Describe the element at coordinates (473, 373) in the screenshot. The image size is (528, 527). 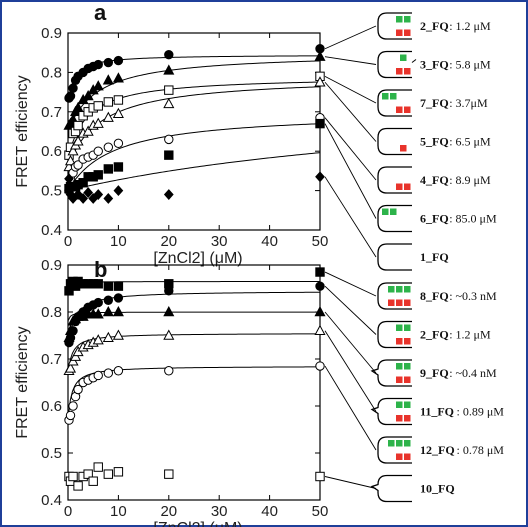
I see `legend-kd: : ~0.4 nM` at that location.